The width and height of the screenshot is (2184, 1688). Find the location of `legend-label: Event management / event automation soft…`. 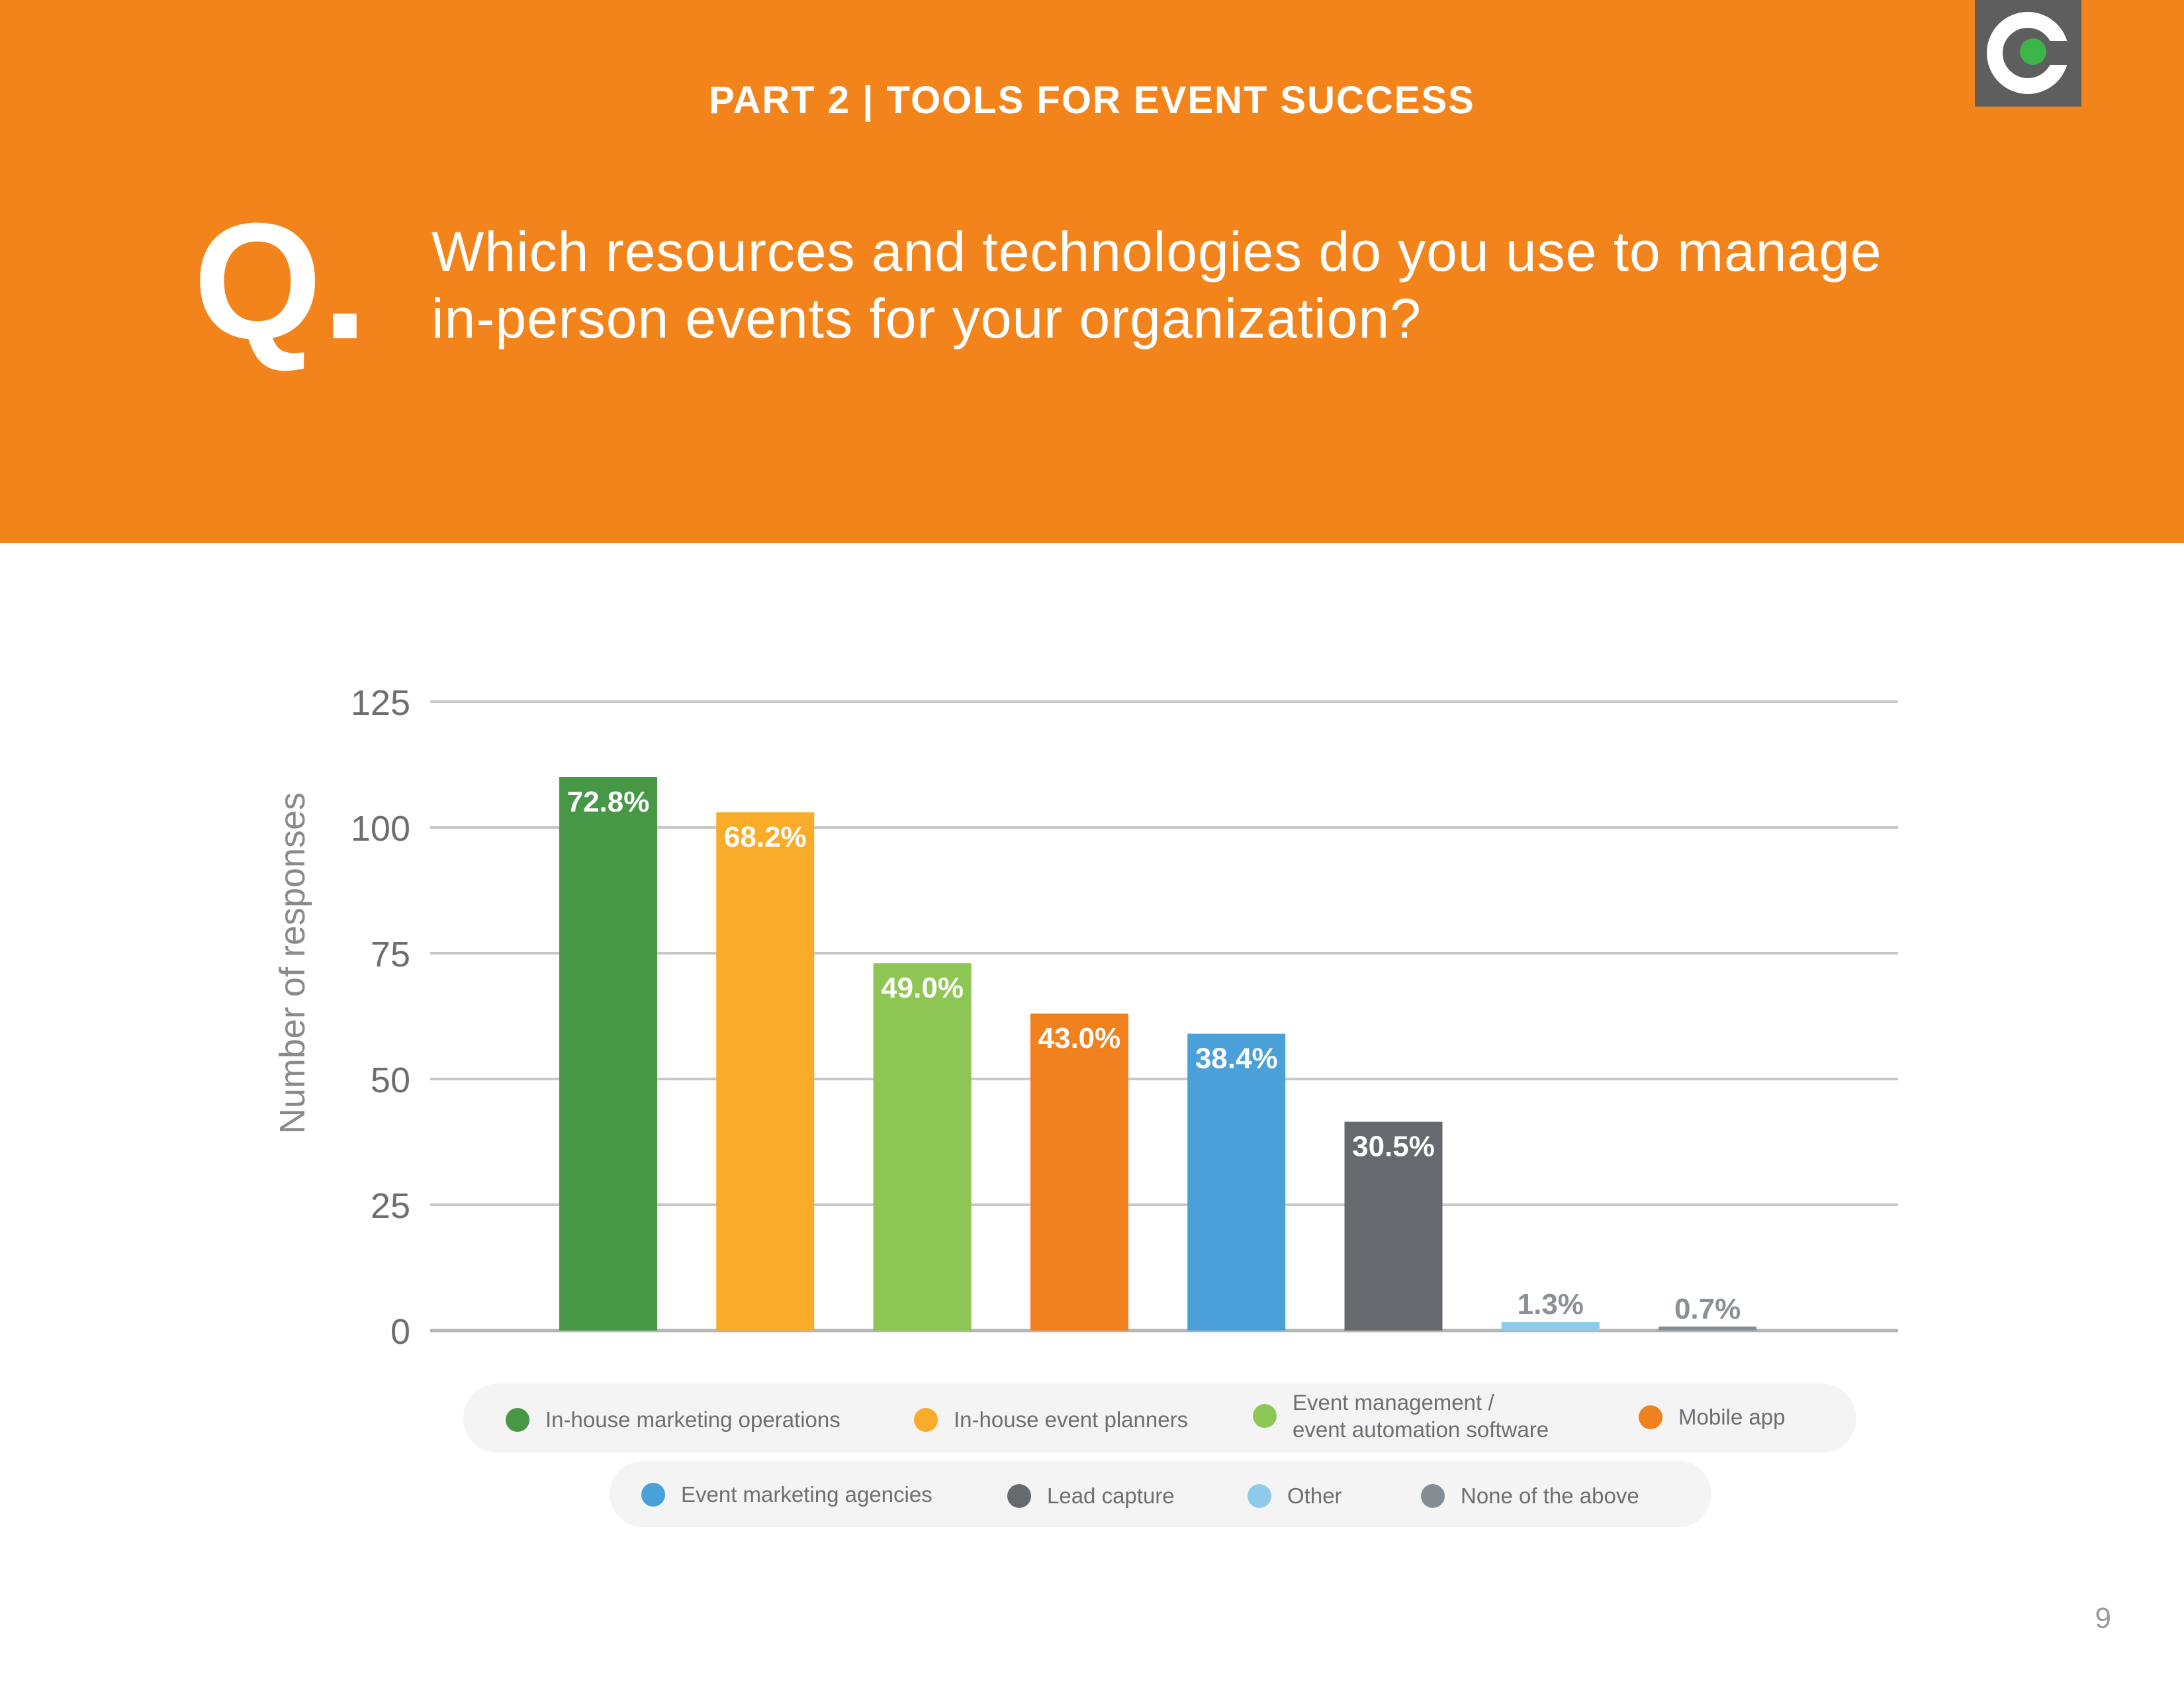

legend-label: Event management / event automation soft… is located at coordinates (1421, 1416).